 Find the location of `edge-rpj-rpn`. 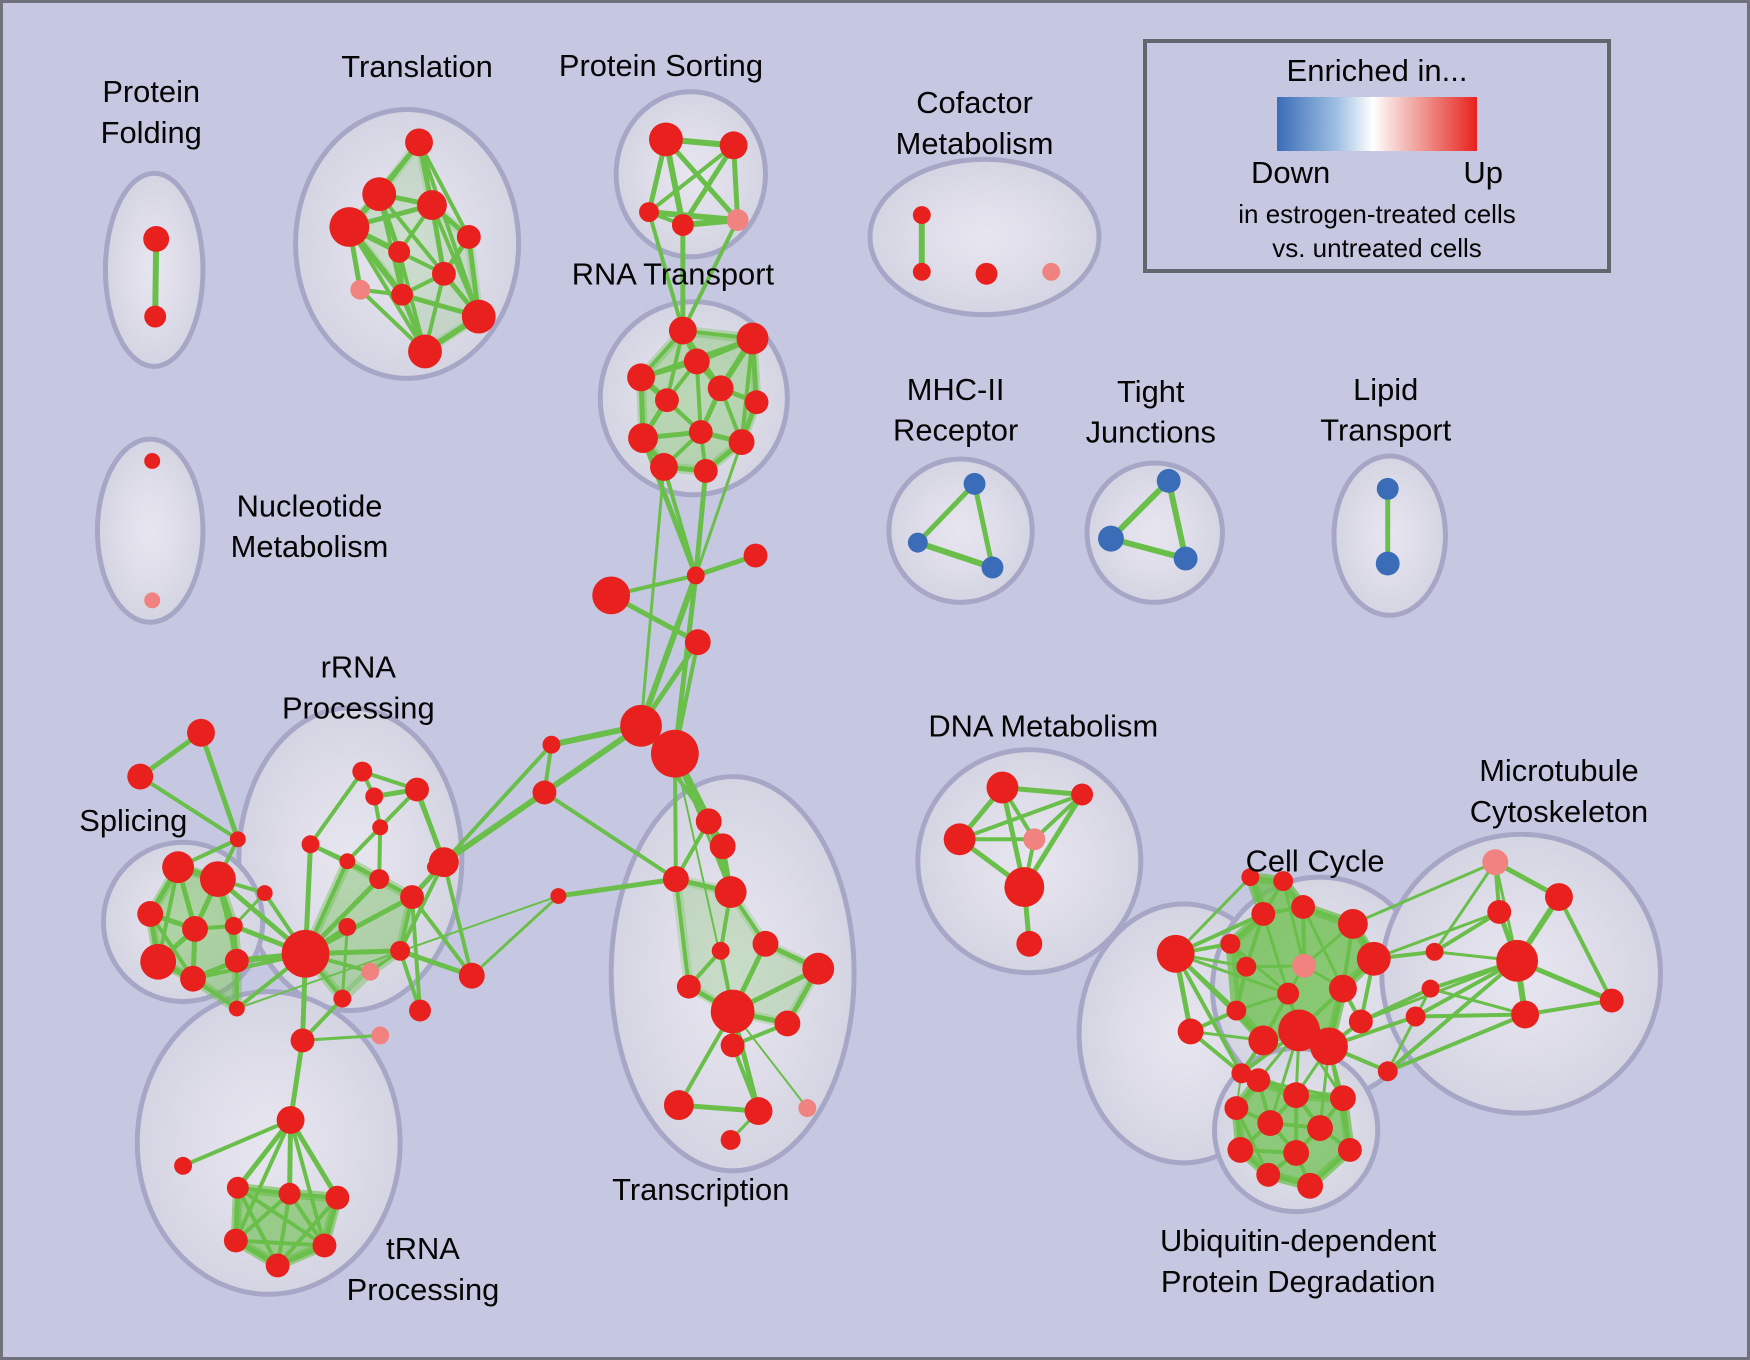

edge-rpj-rpn is located at coordinates (344, 963).